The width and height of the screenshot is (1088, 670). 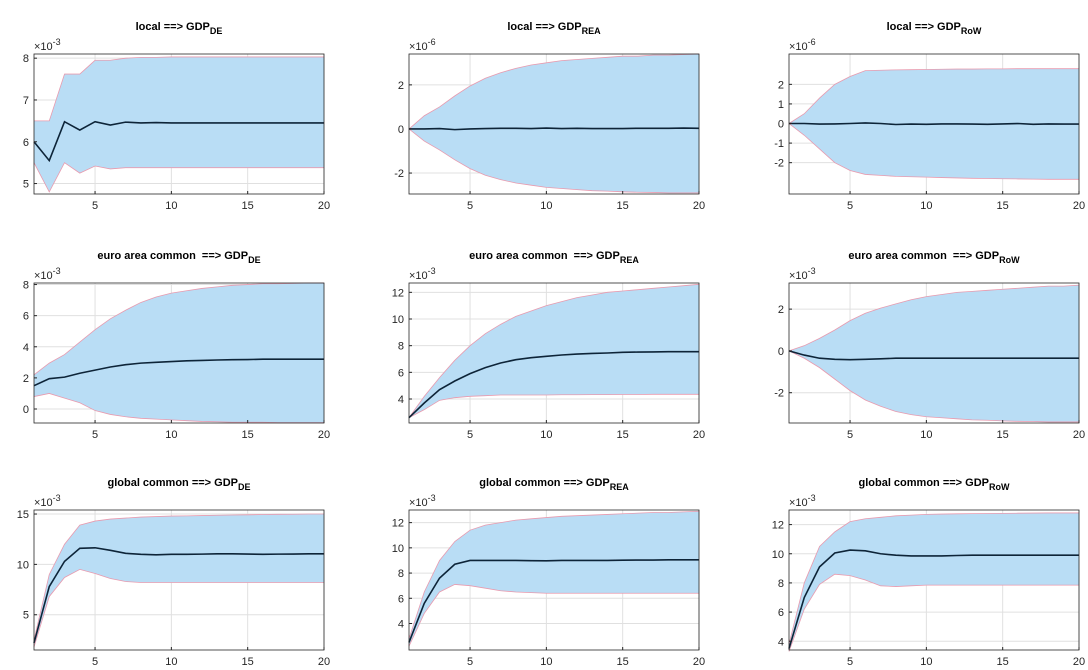 What do you see at coordinates (26, 101) in the screenshot?
I see `y-tick-label: 7` at bounding box center [26, 101].